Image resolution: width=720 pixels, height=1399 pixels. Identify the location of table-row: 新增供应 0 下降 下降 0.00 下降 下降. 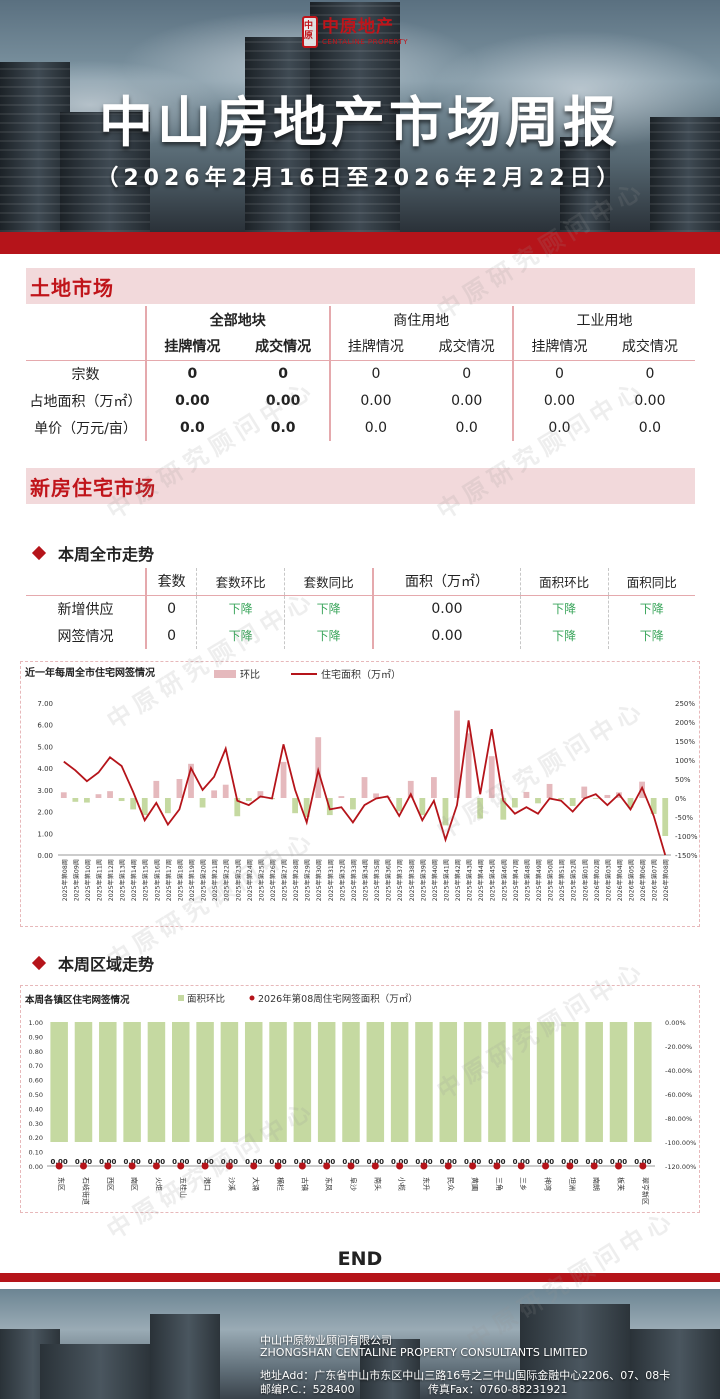
(360, 608).